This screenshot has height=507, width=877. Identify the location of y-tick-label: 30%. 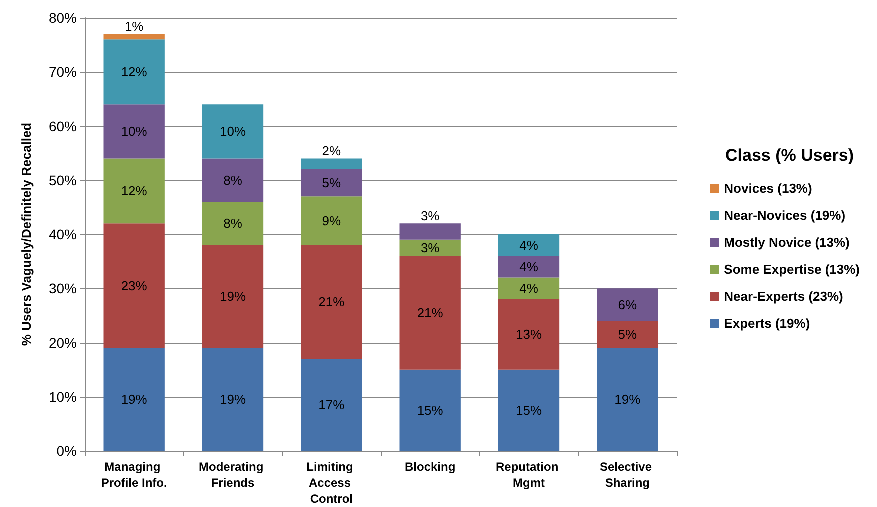
(62, 288).